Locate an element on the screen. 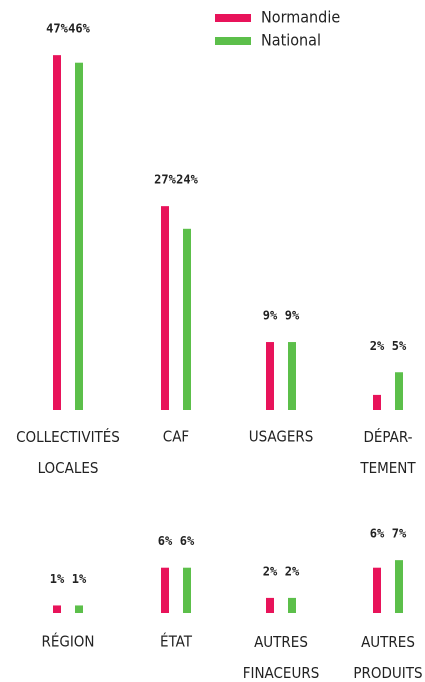 The width and height of the screenshot is (425, 682). legend-label: National is located at coordinates (291, 40).